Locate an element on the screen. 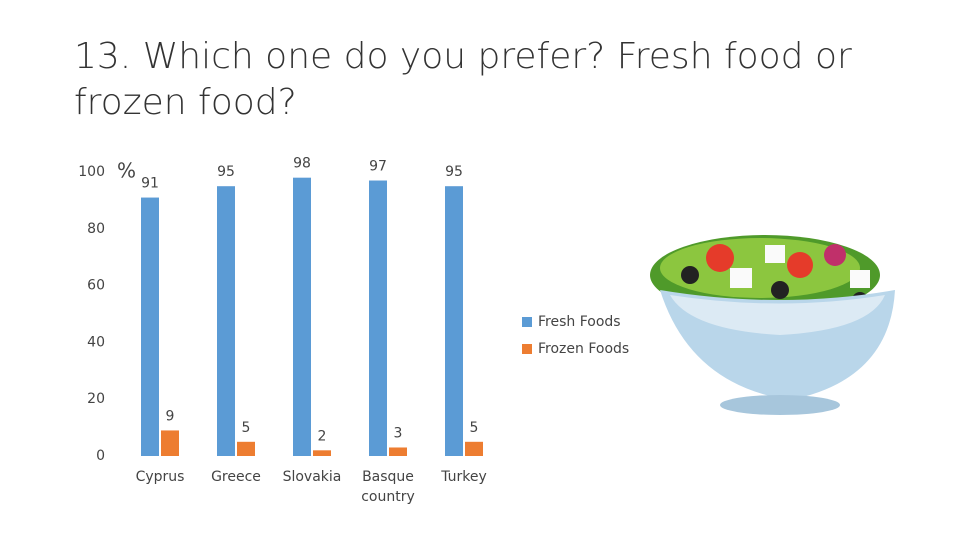 The image size is (960, 540). y-tick-label: 80 is located at coordinates (96, 229).